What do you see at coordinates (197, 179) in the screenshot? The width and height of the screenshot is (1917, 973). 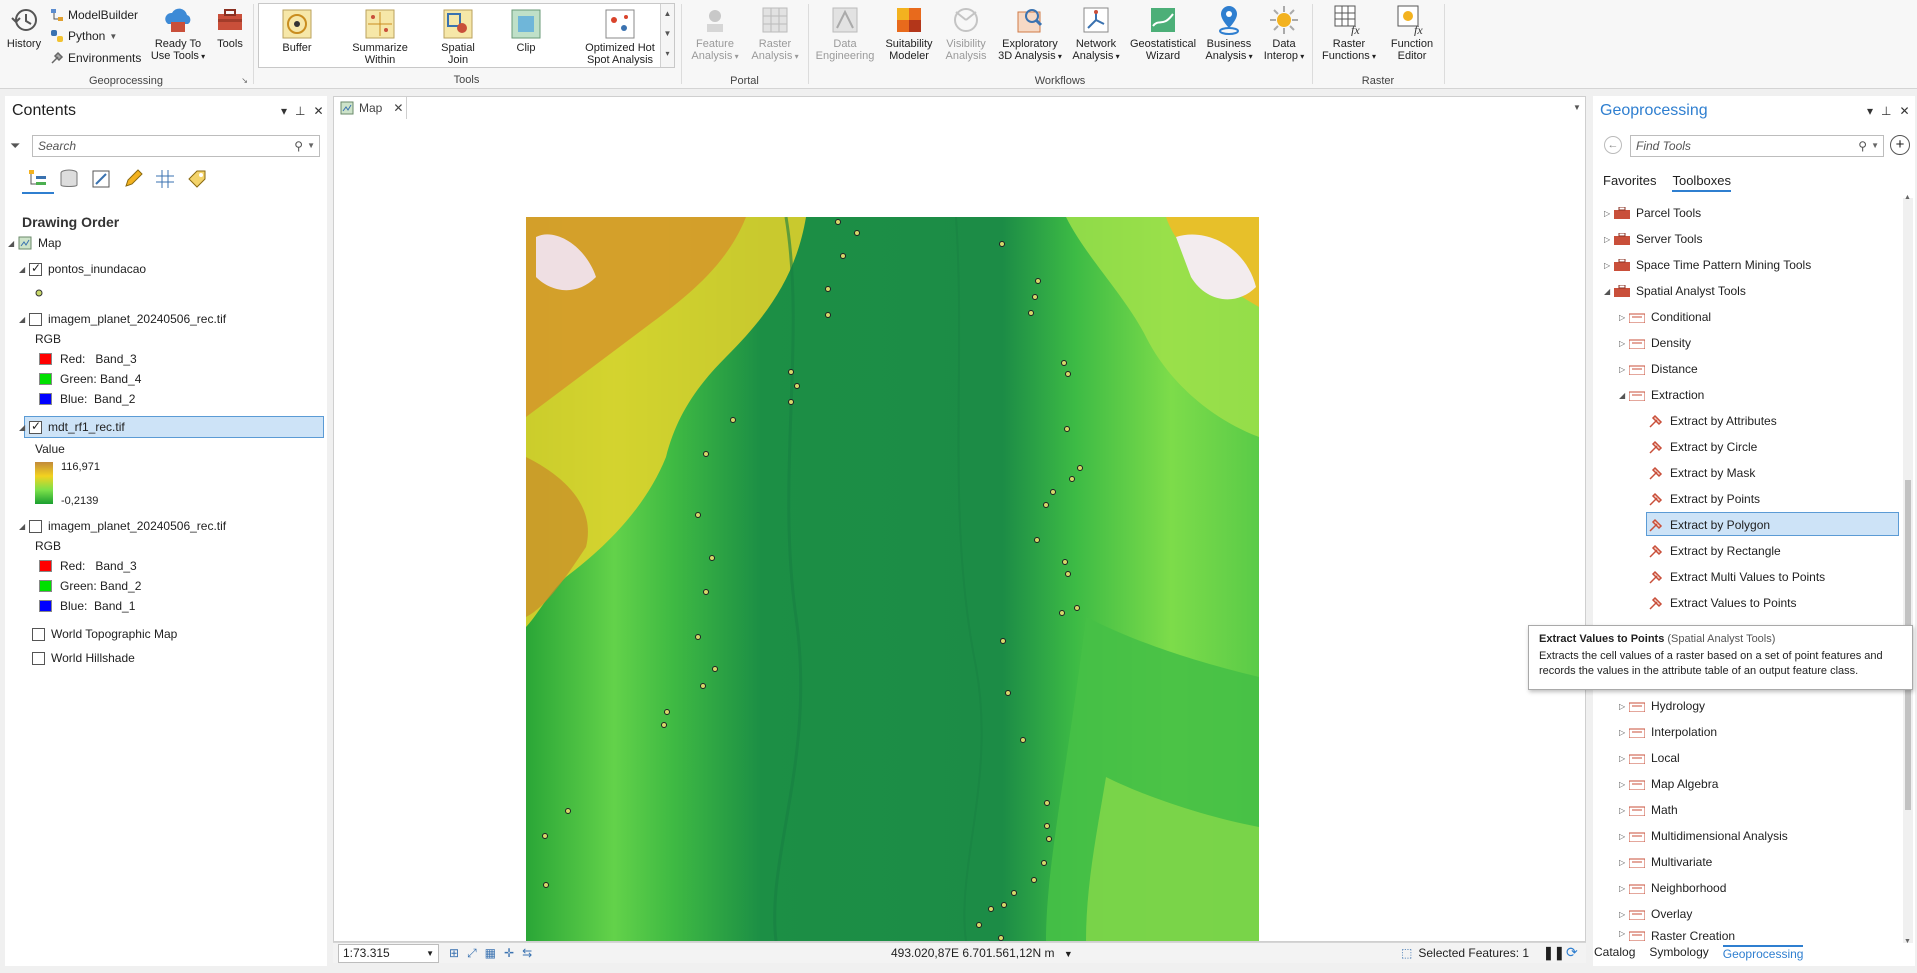 I see `list-by-labeling-icon` at bounding box center [197, 179].